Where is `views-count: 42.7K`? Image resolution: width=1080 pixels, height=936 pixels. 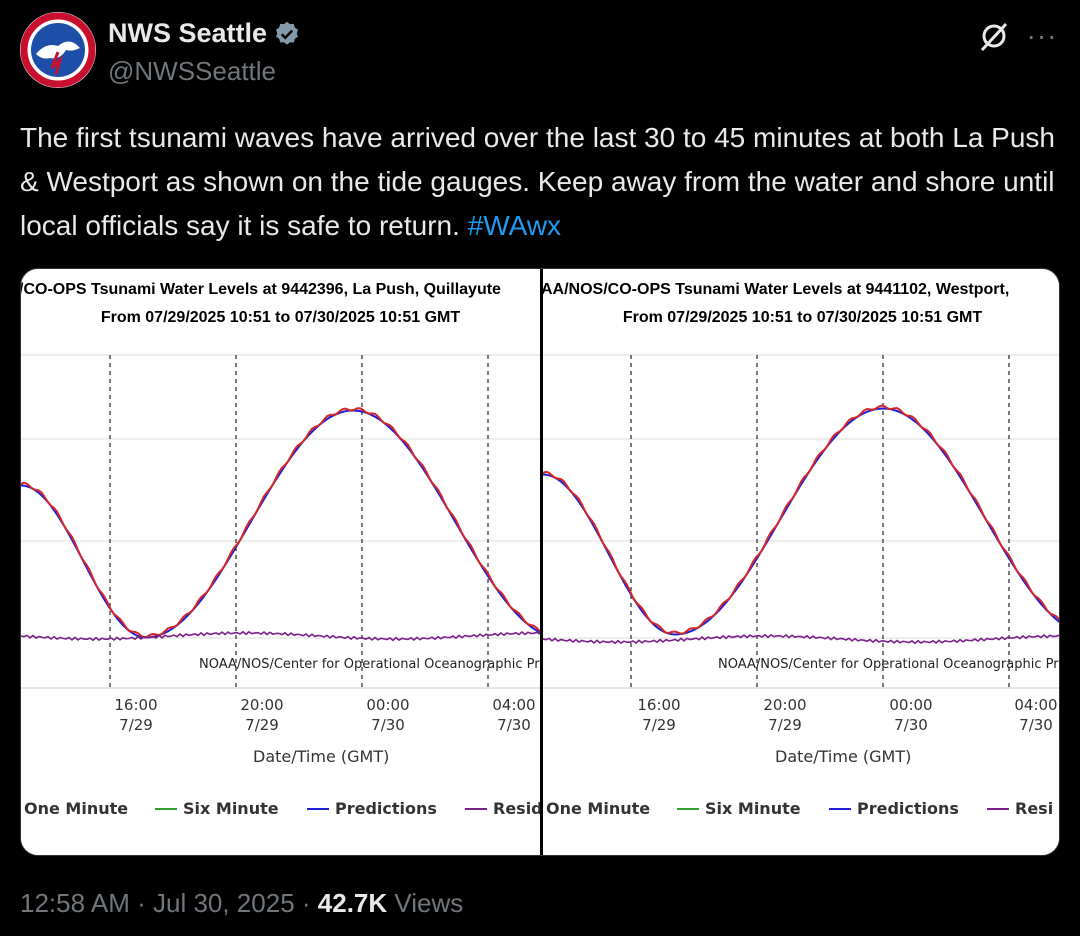 views-count: 42.7K is located at coordinates (352, 903).